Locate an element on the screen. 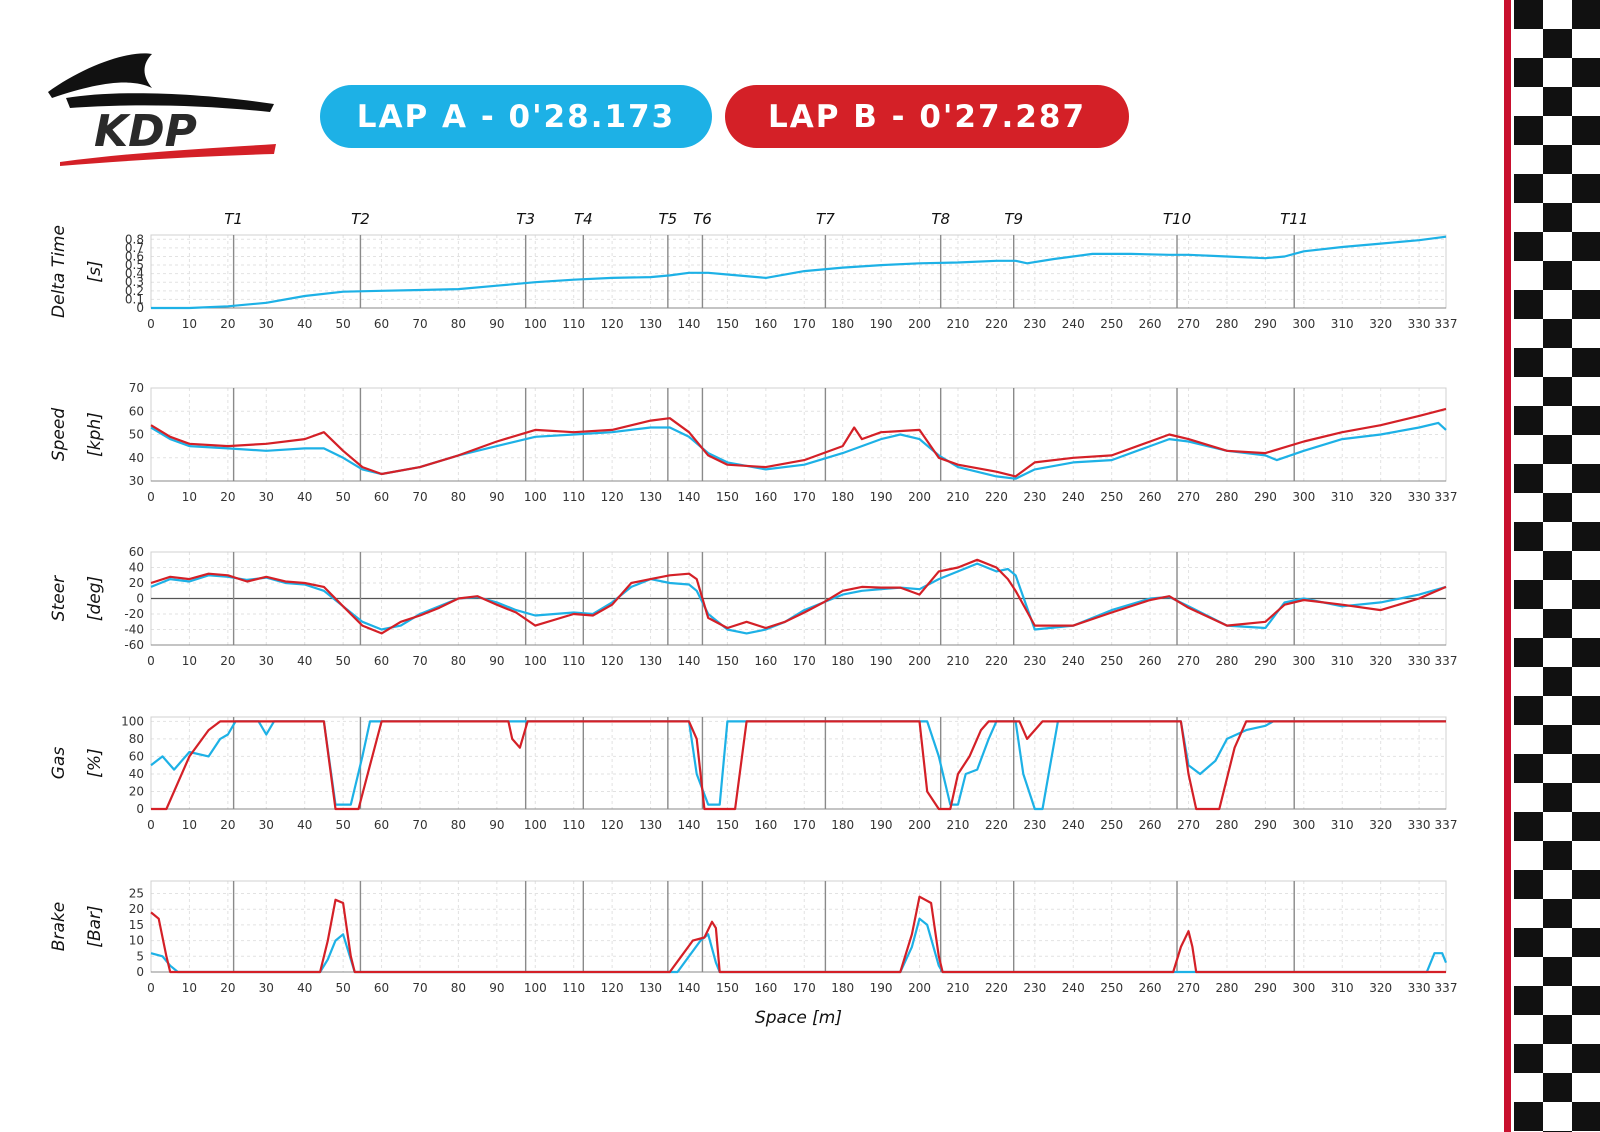 The width and height of the screenshot is (1600, 1132). speed-xtick-label: 70 is located at coordinates (419, 497).